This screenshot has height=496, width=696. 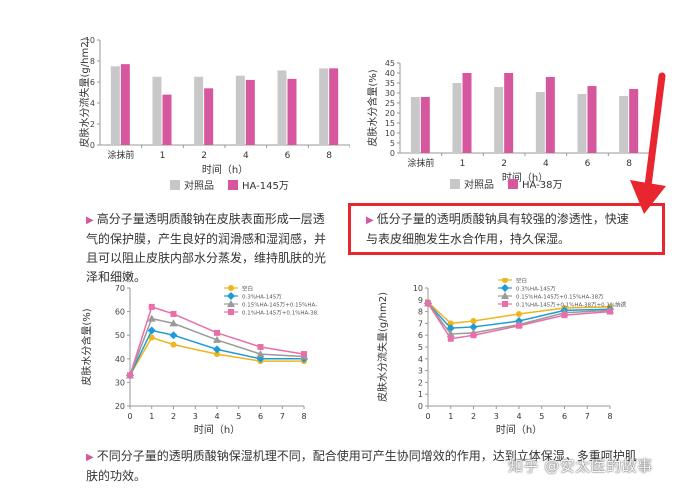 I want to click on x-tick-label: 0, so click(x=129, y=416).